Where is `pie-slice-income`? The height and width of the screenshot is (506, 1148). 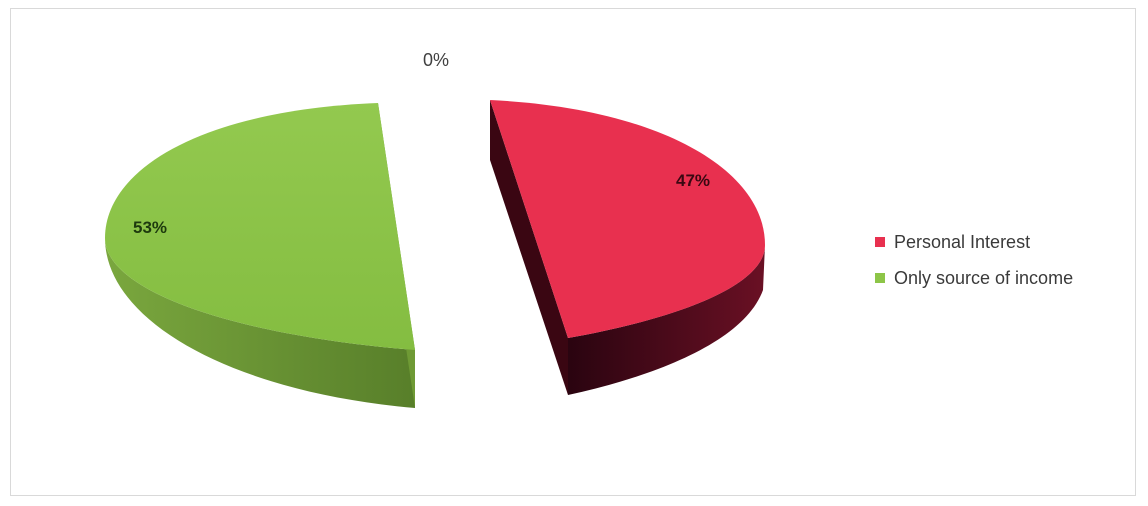
pie-slice-income is located at coordinates (260, 226).